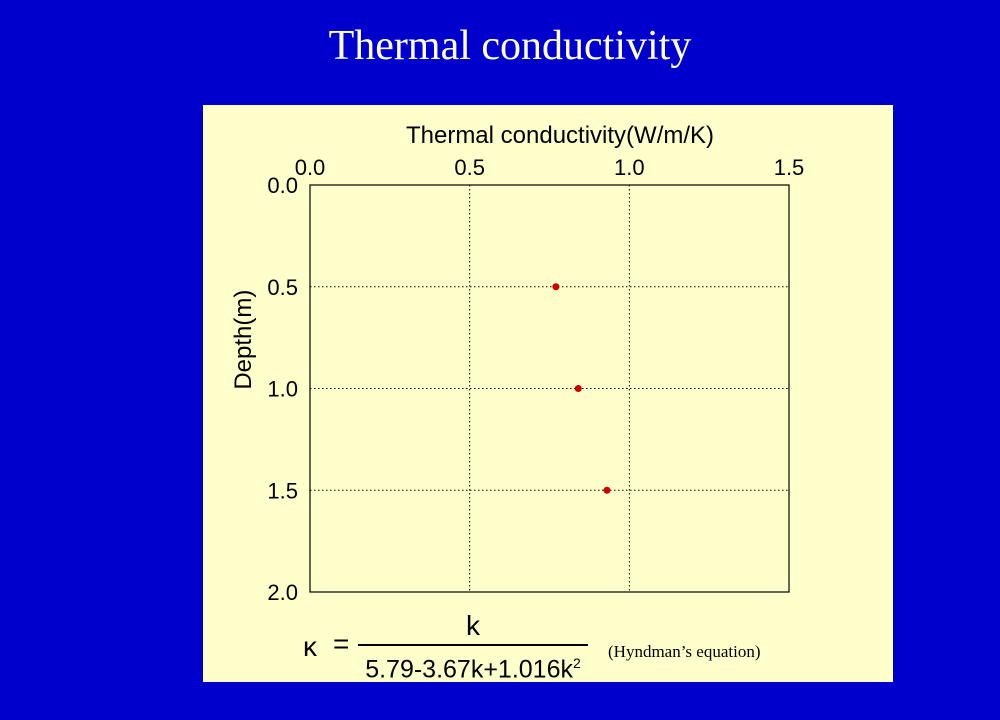 This screenshot has width=1000, height=720. I want to click on y-tick-label: 2.0, so click(282, 592).